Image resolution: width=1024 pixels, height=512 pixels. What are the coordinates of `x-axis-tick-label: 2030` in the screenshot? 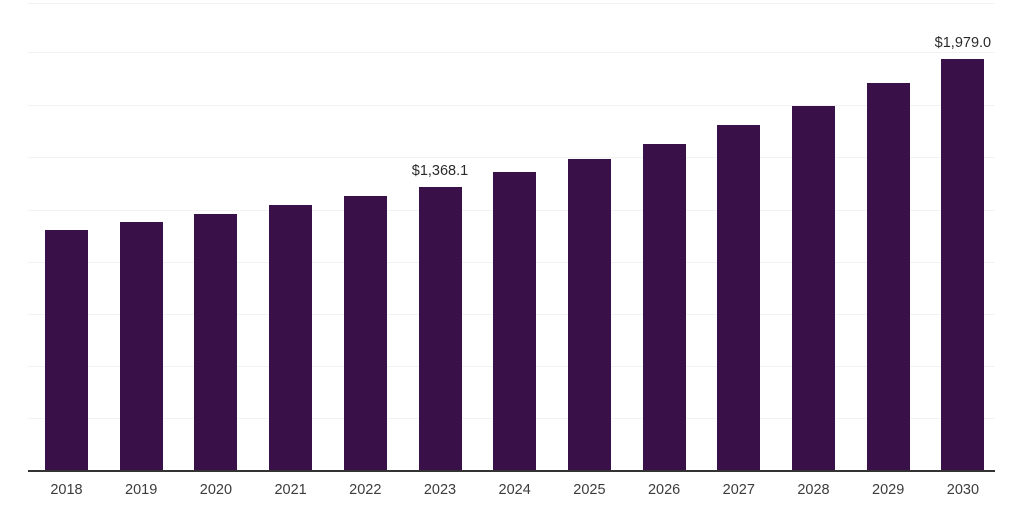 It's located at (963, 490).